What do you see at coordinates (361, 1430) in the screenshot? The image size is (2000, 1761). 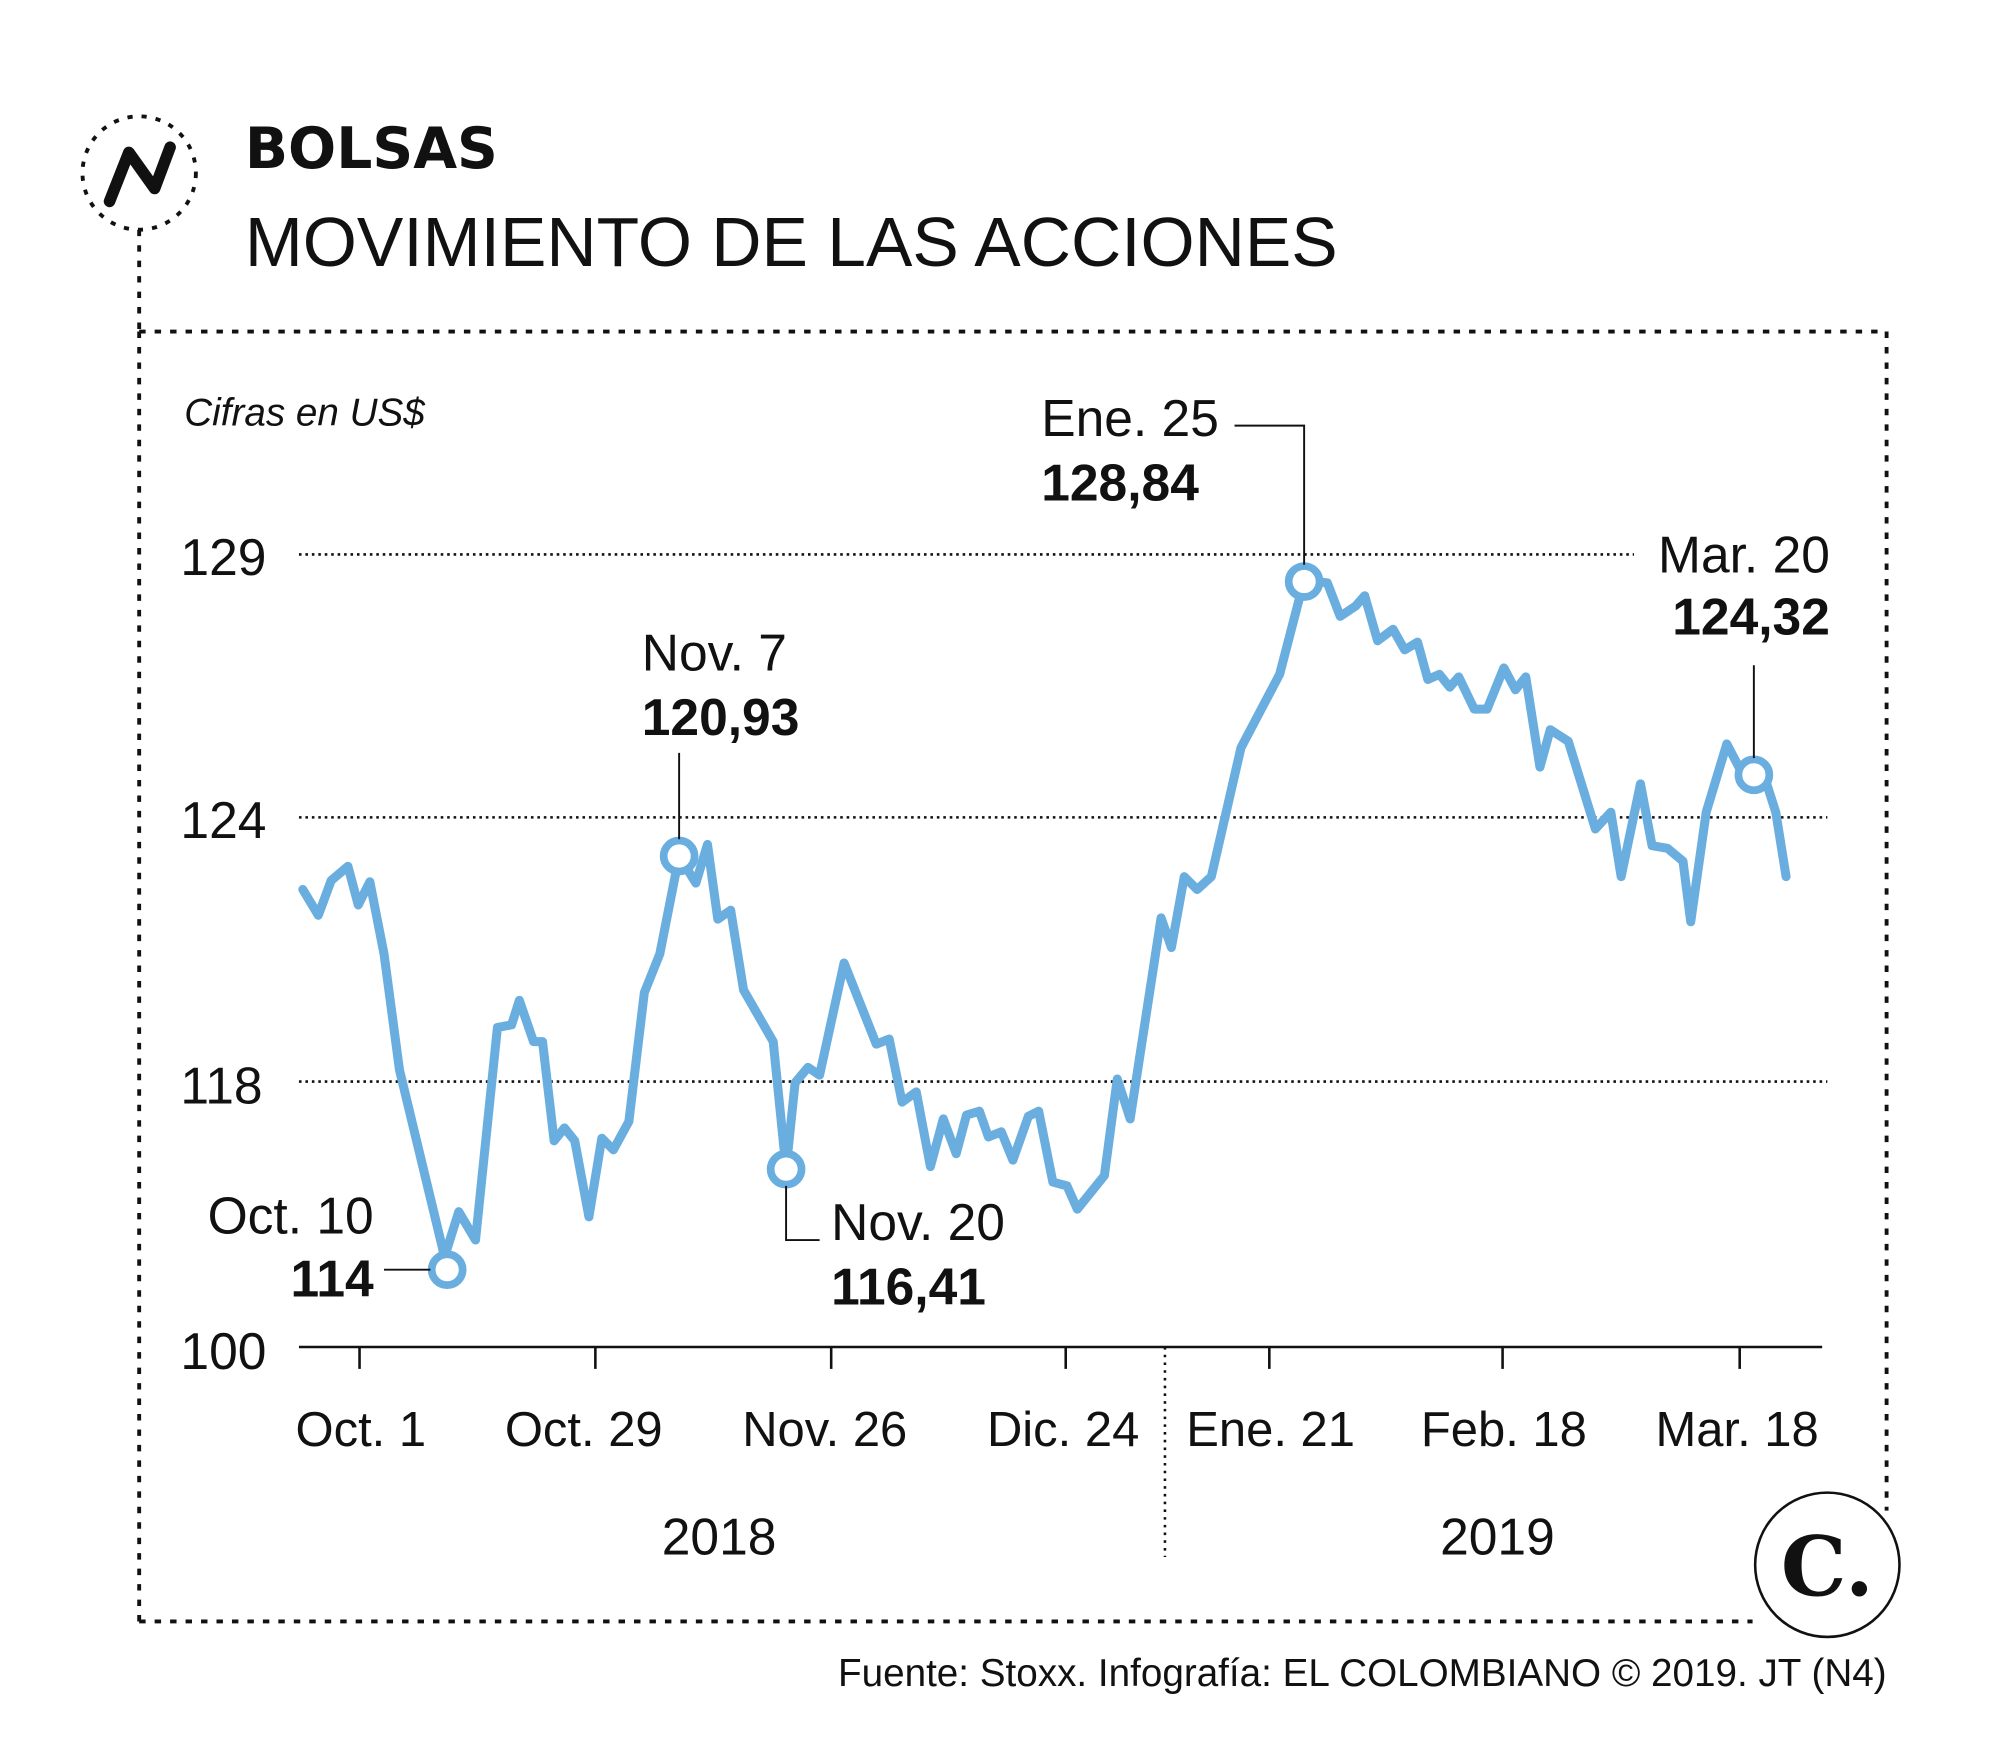 I see `x-tick-label: Oct. 1` at bounding box center [361, 1430].